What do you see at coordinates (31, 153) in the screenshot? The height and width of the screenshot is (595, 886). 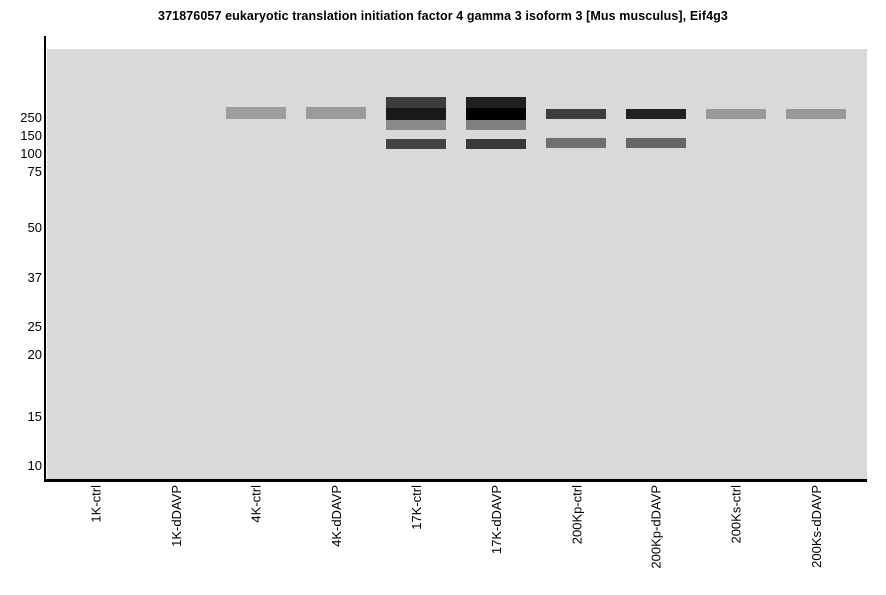 I see `marker-label-100: 100` at bounding box center [31, 153].